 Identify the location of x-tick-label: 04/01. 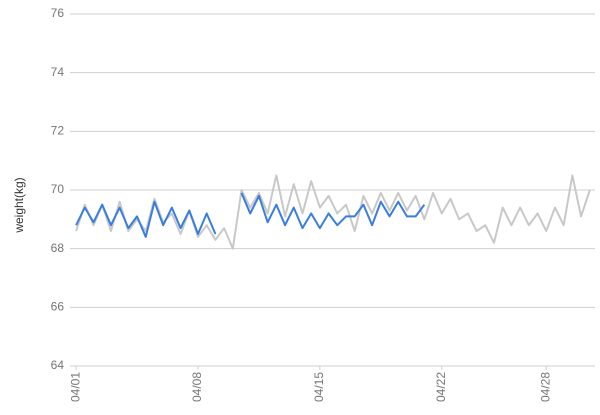
(75, 387).